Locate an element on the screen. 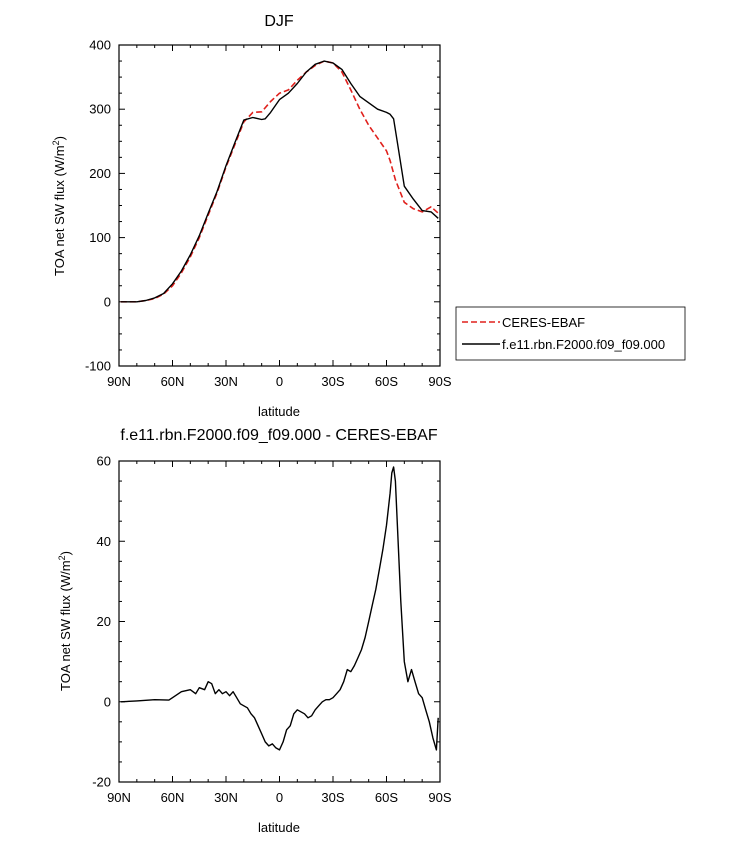 The height and width of the screenshot is (844, 733). bottom-ylabel-sup: 2 is located at coordinates (62, 557).